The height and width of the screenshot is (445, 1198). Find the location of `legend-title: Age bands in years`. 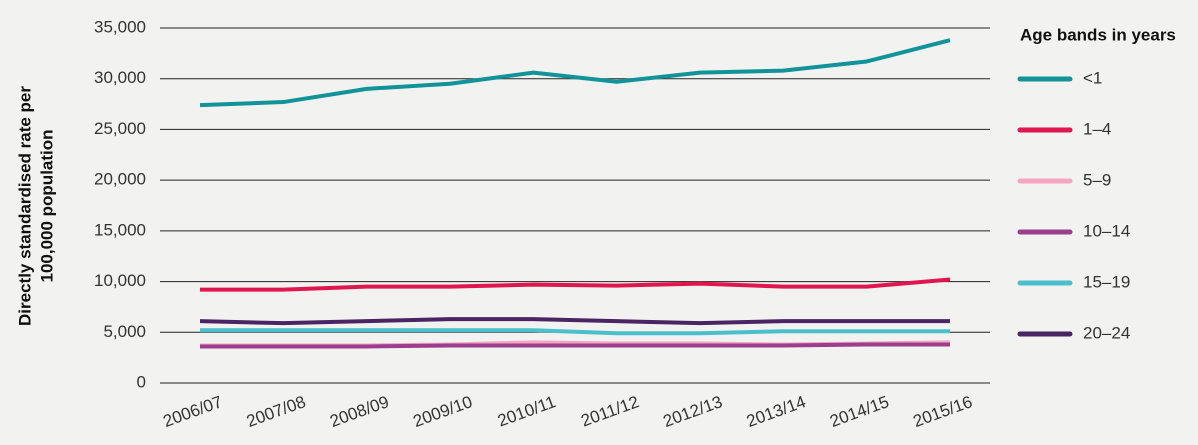

legend-title: Age bands in years is located at coordinates (1098, 34).